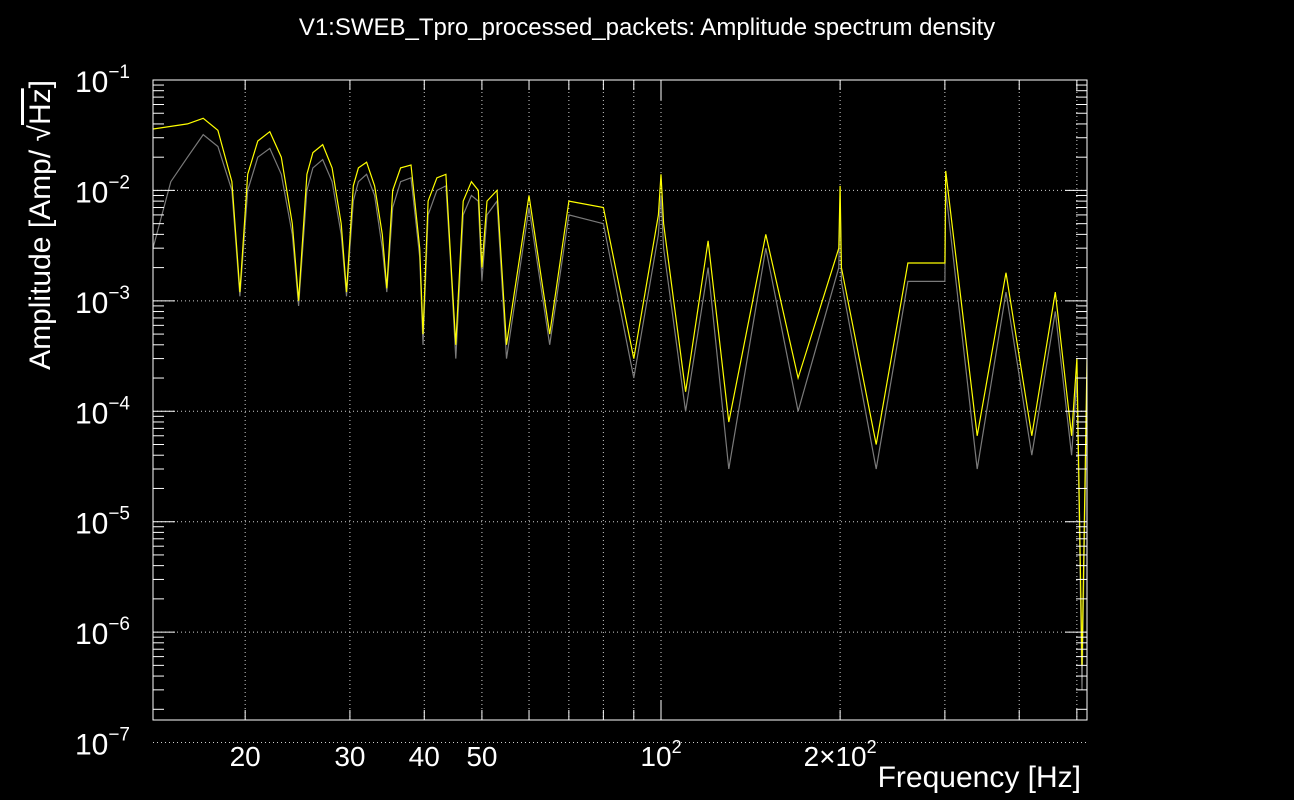 This screenshot has width=1294, height=800. I want to click on y-tick-label: 10⁻⁴, so click(102, 411).